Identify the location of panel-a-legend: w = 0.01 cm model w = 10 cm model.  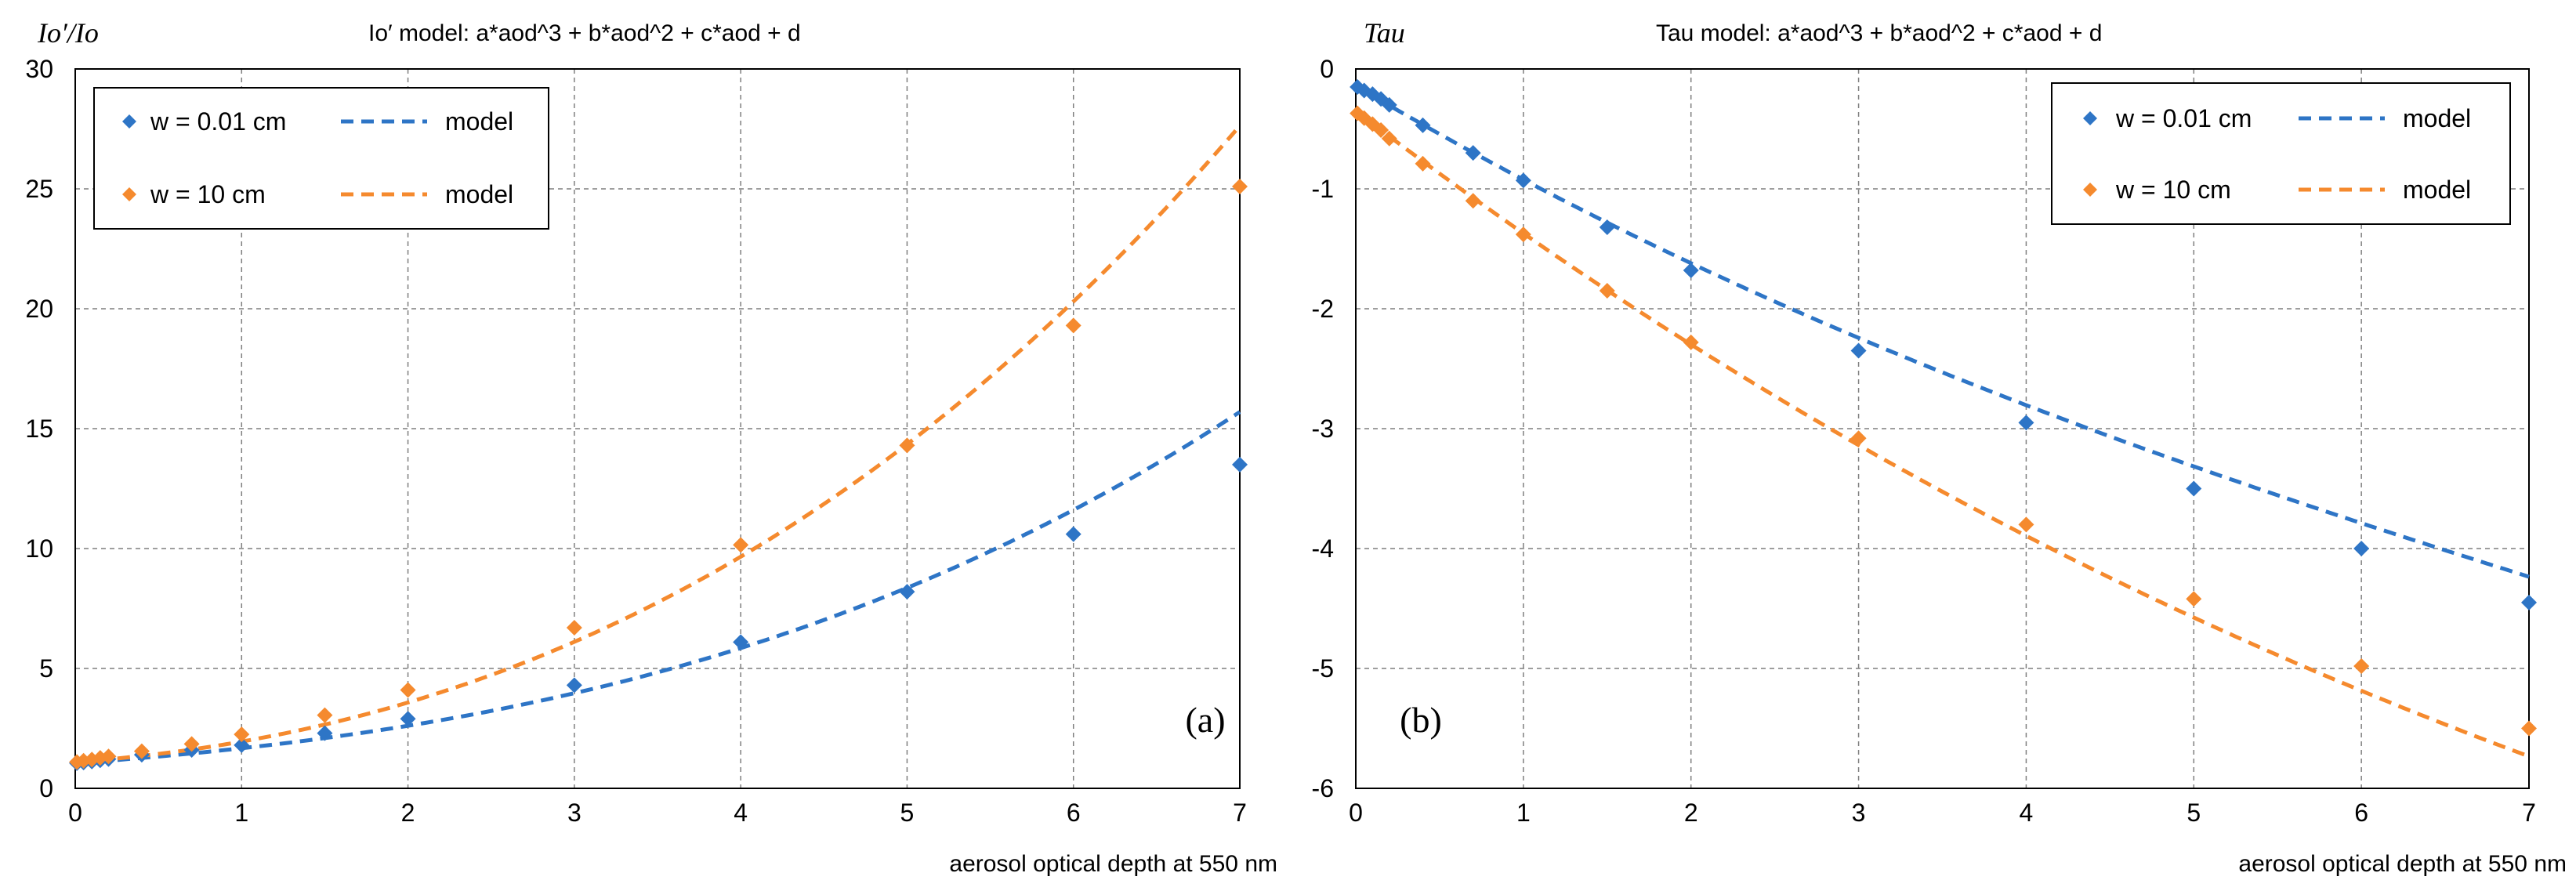
(321, 158).